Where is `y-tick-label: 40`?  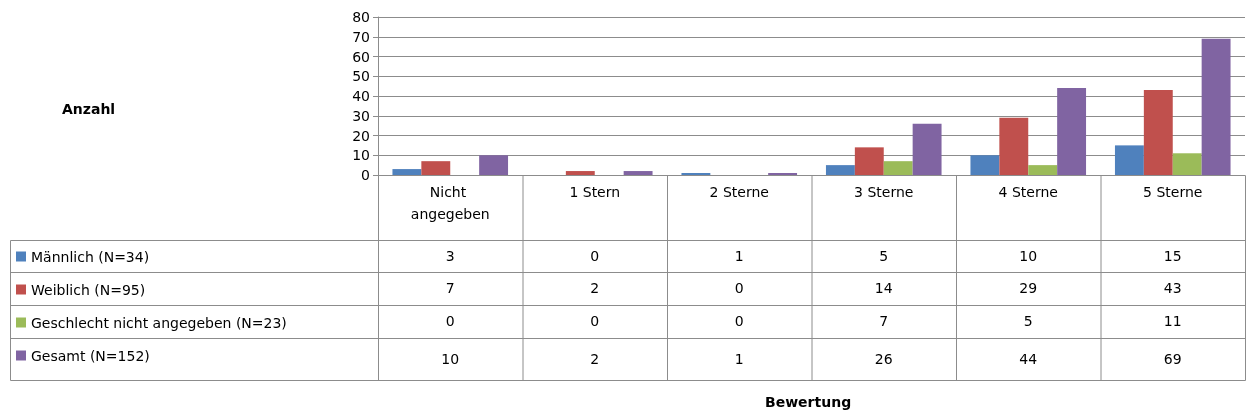
y-tick-label: 40 is located at coordinates (361, 96).